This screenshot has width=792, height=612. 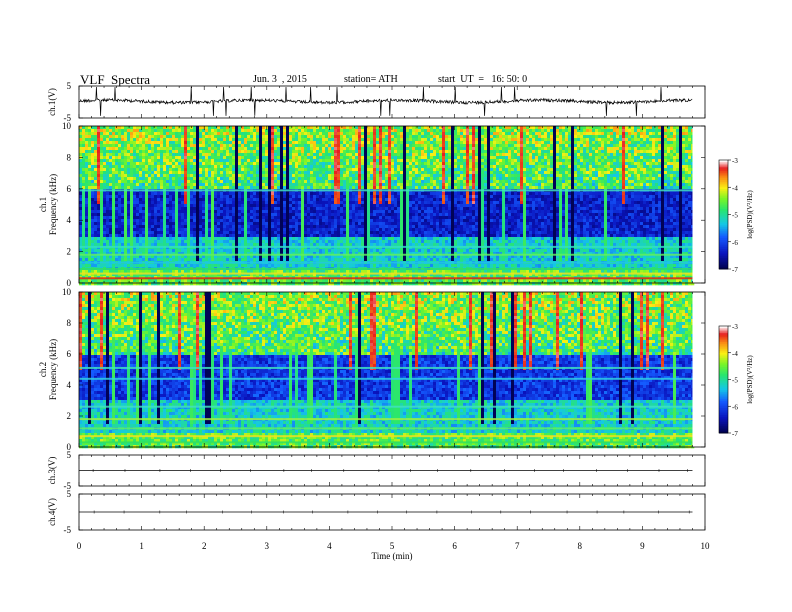 I want to click on waveform-trace, so click(x=385, y=101).